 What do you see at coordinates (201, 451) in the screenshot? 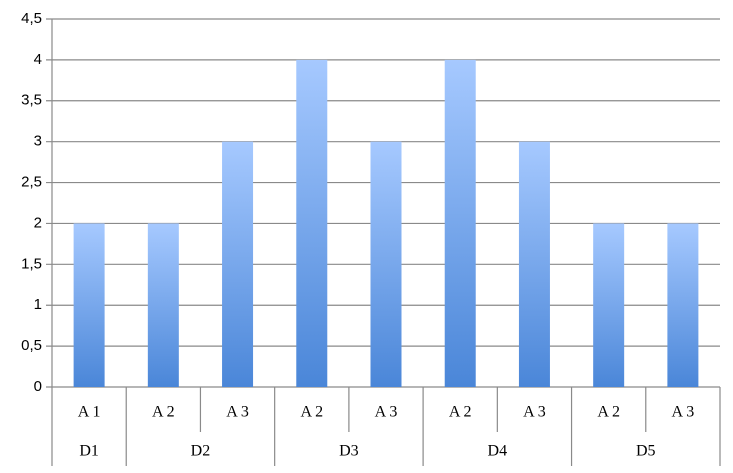
I see `group-label: D2` at bounding box center [201, 451].